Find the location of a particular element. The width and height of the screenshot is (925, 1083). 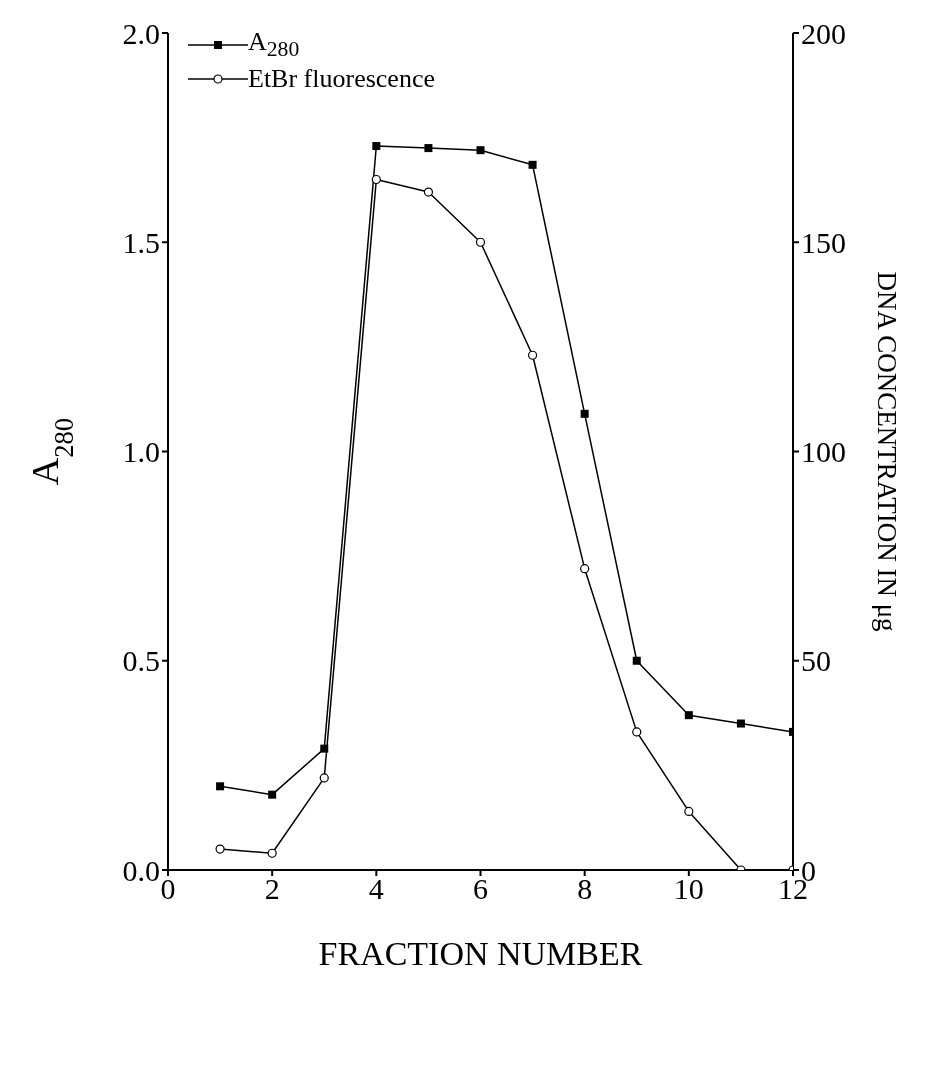

x-axis-title: FRACTION NUMBER is located at coordinates (480, 953).